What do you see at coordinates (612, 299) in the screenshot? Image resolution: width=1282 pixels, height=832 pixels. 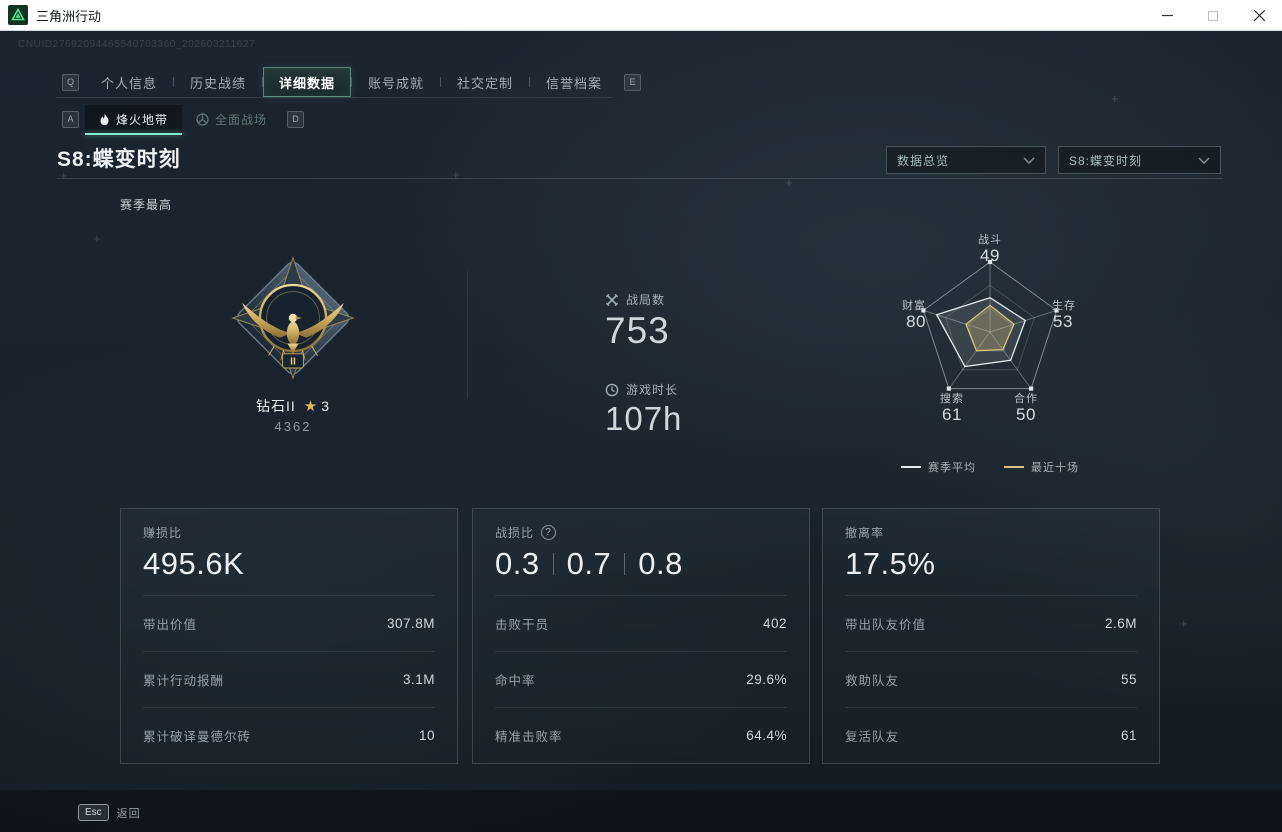 I see `crossed-swords-icon` at bounding box center [612, 299].